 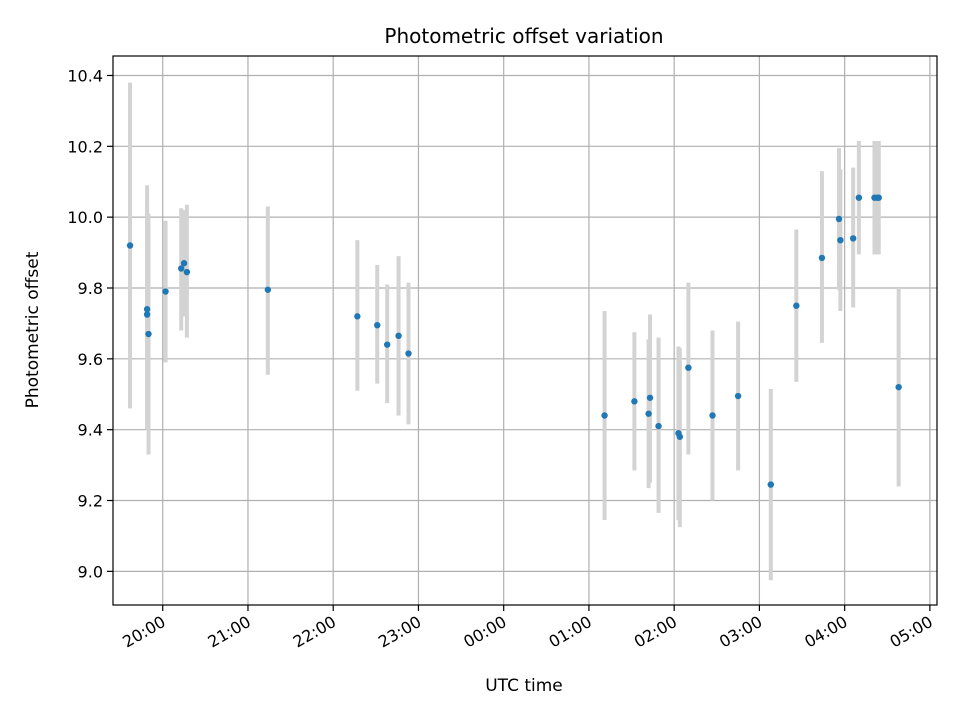 What do you see at coordinates (90, 430) in the screenshot?
I see `y-tick-label: 9.4` at bounding box center [90, 430].